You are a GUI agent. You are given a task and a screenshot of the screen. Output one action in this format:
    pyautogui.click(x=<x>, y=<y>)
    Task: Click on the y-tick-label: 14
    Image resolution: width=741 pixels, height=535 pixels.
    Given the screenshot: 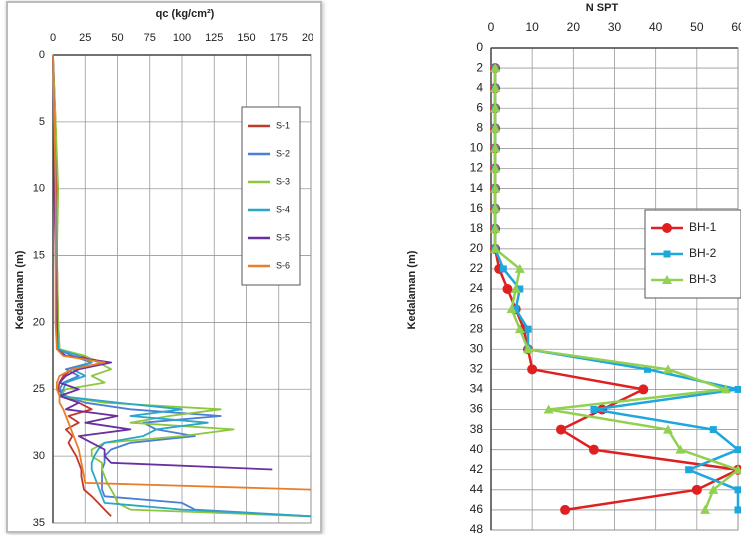 What is the action you would take?
    pyautogui.click(x=477, y=188)
    